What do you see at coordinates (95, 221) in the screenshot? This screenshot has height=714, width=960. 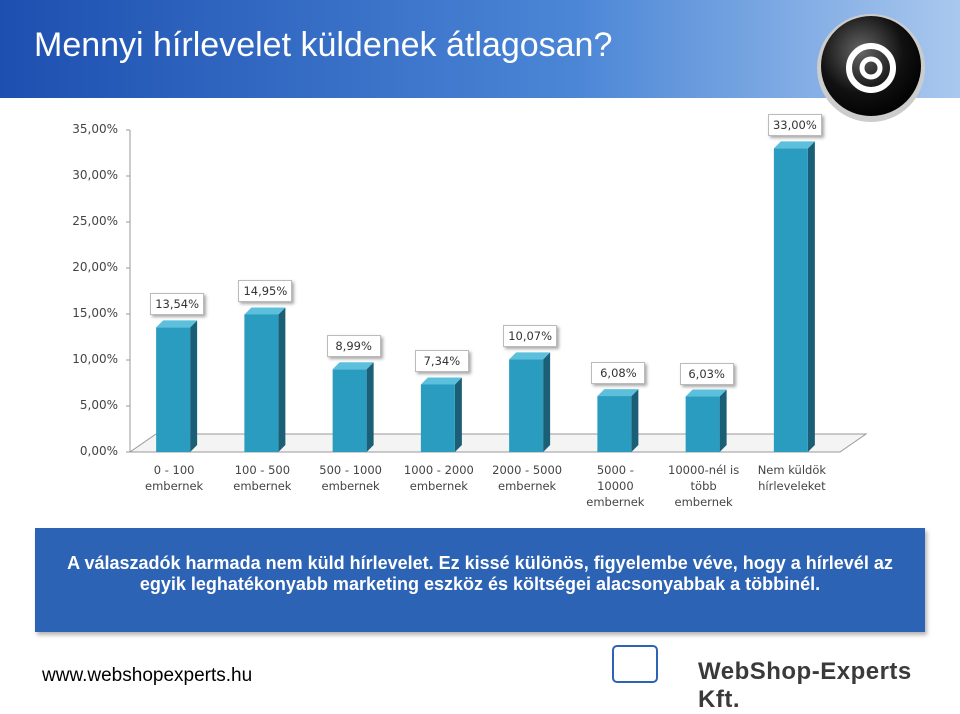 I see `y-tick-label: 25,00%` at bounding box center [95, 221].